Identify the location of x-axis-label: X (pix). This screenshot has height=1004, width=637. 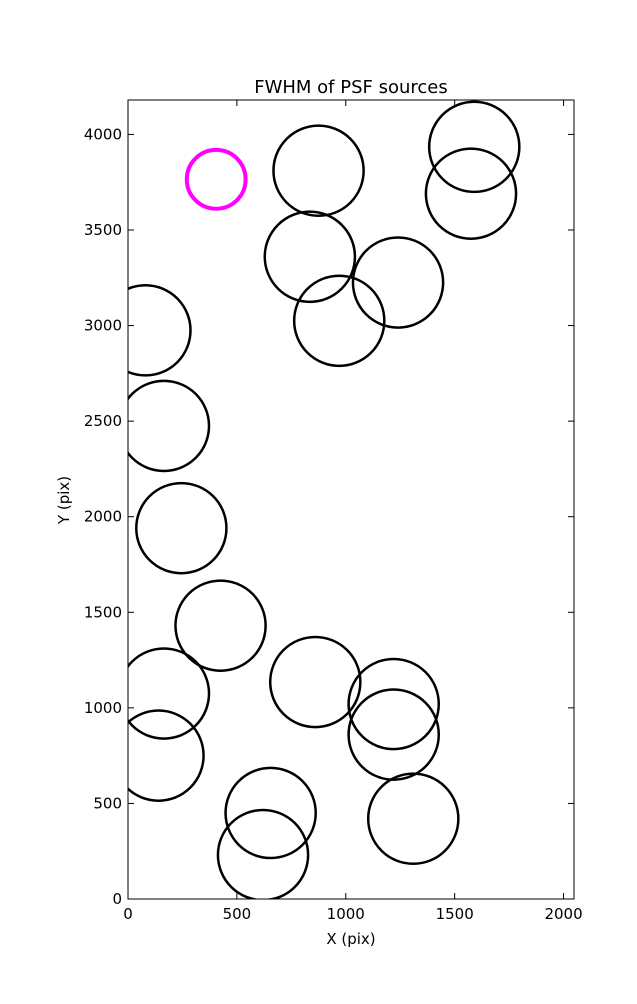
(350, 939).